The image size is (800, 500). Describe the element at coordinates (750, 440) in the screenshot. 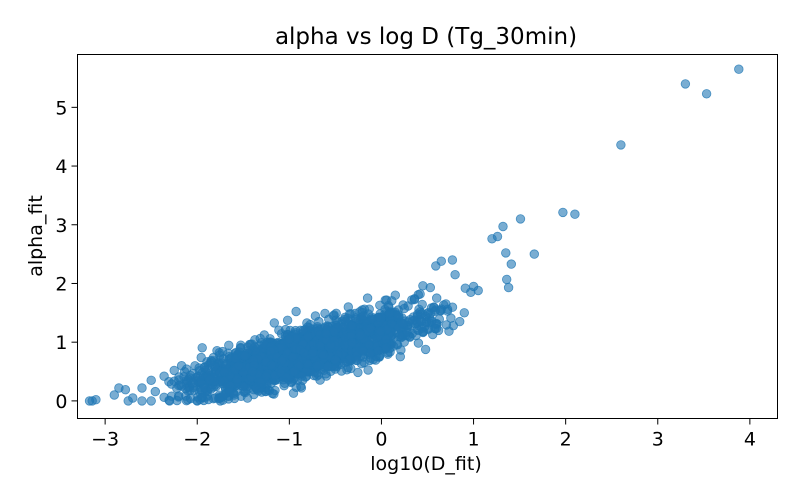

I see `x-tick-label: 4` at that location.